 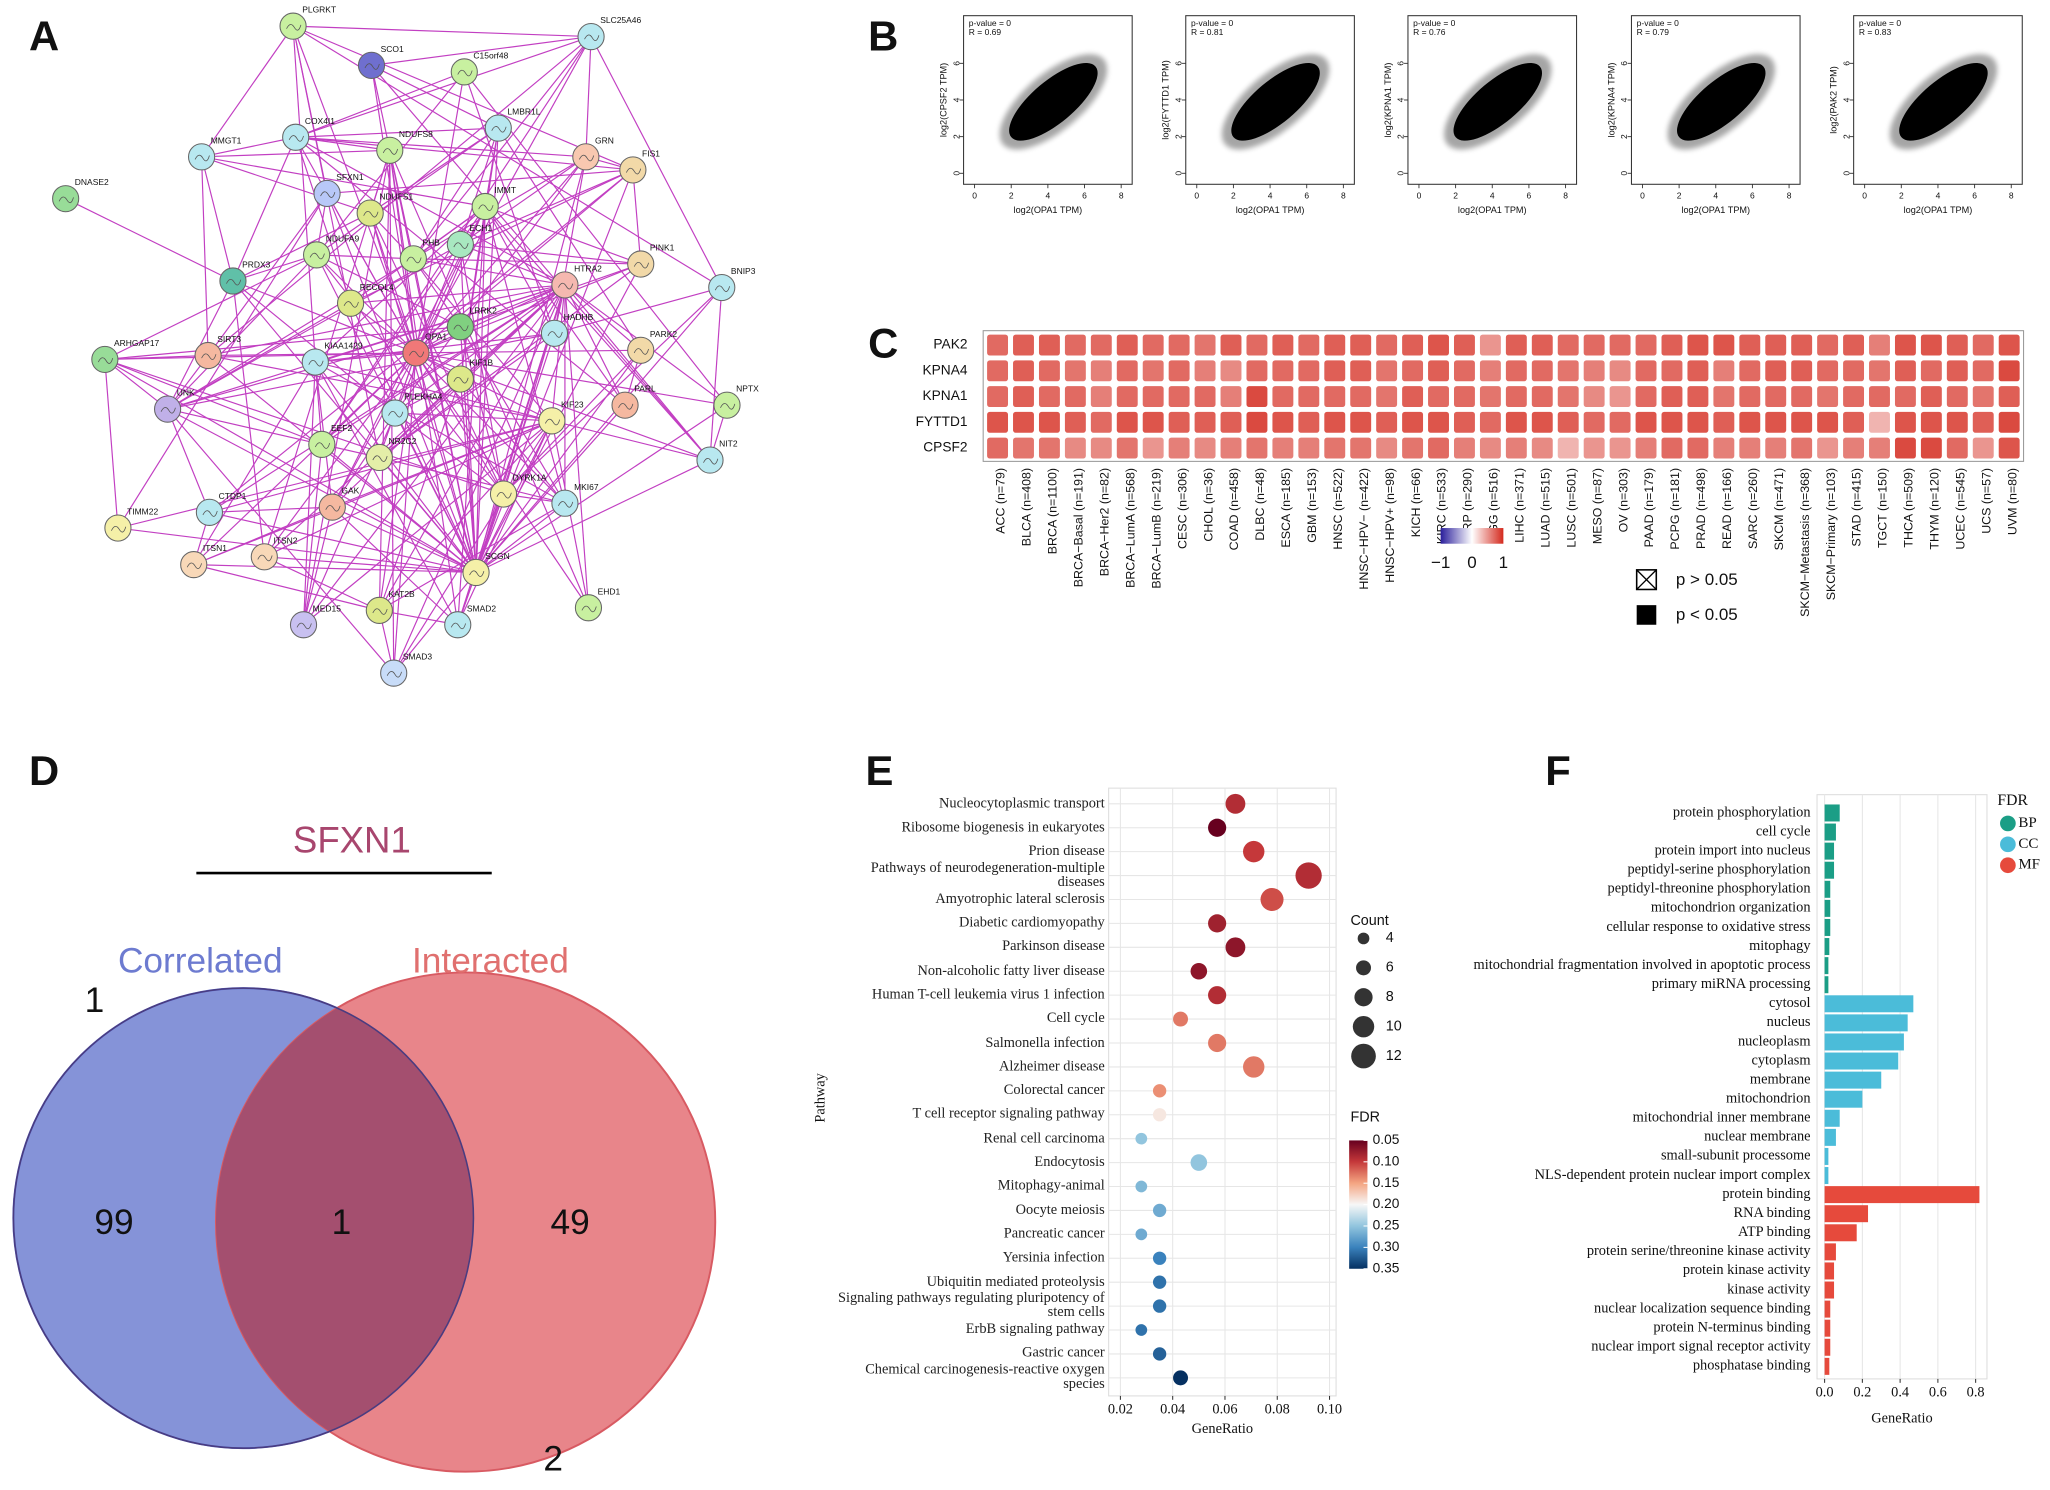 I want to click on node-label: MED15, so click(x=327, y=608).